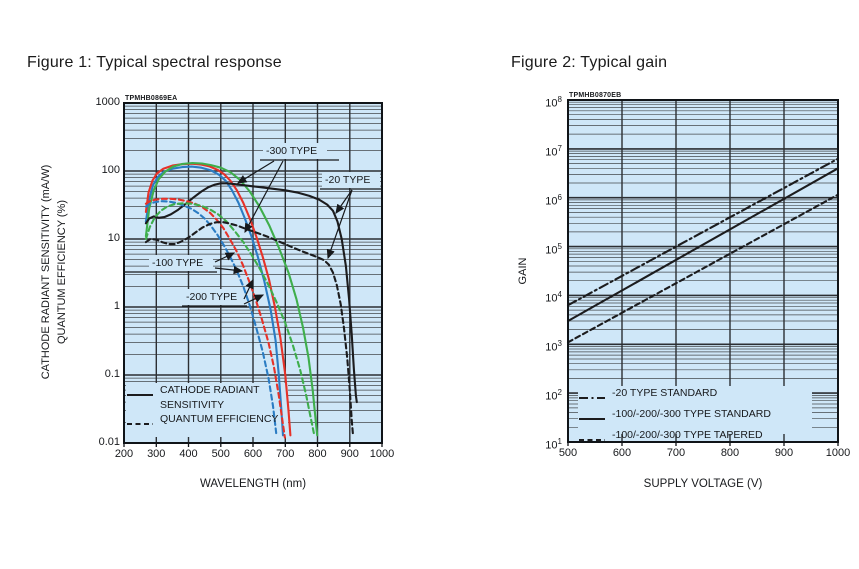 The width and height of the screenshot is (859, 569). I want to click on series-300-type-cathode-radiant-sensitivity, so click(231, 299).